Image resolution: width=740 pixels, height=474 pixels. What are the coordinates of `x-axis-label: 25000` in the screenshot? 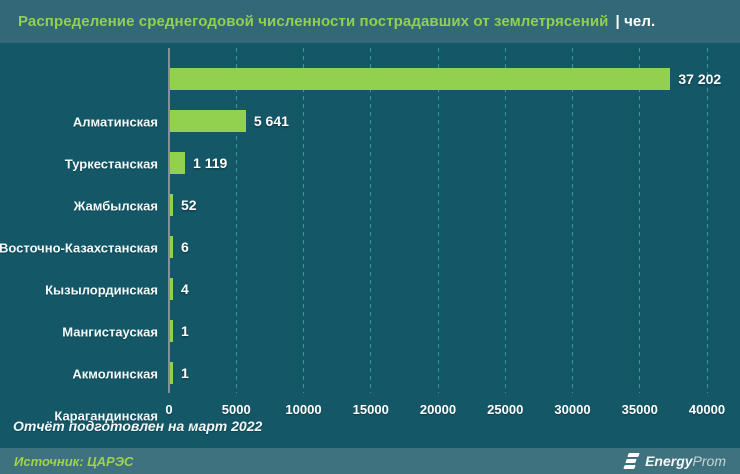 It's located at (505, 409).